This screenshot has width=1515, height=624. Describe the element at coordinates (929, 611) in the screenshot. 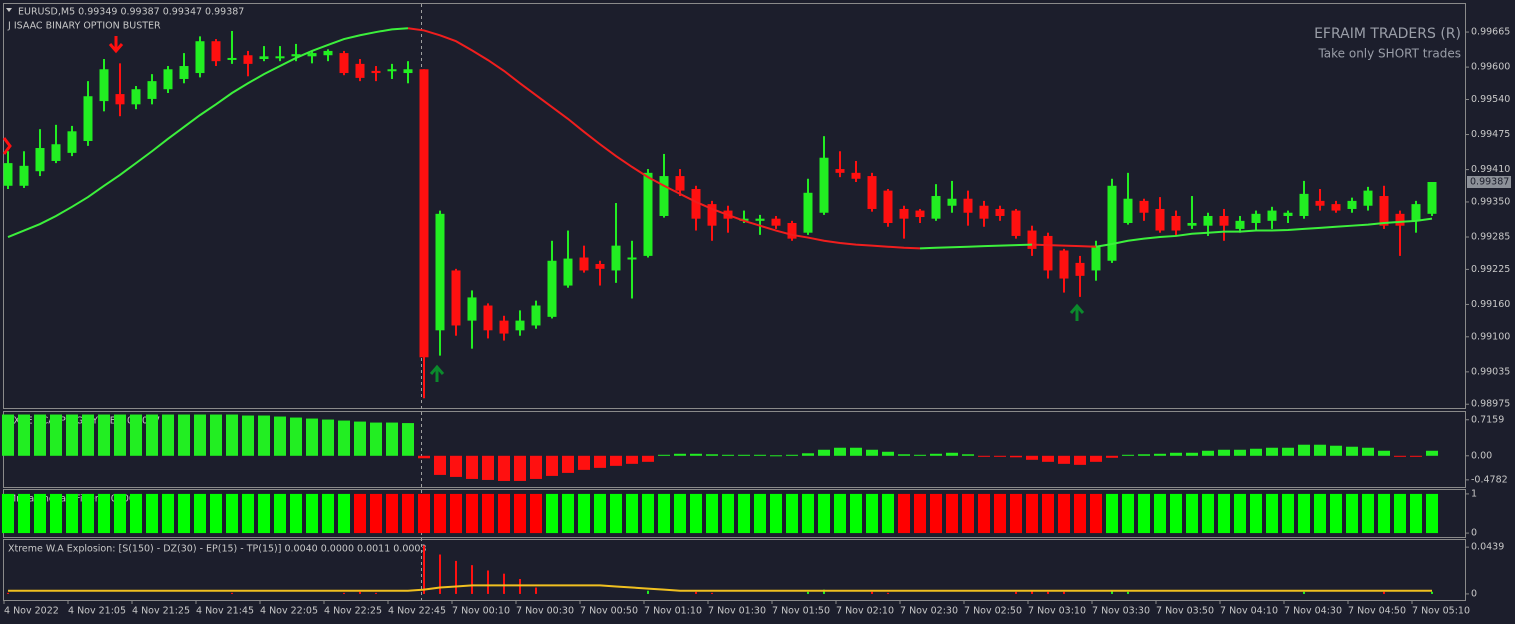

I see `x-tick-label: 7 Nov 02:30` at that location.